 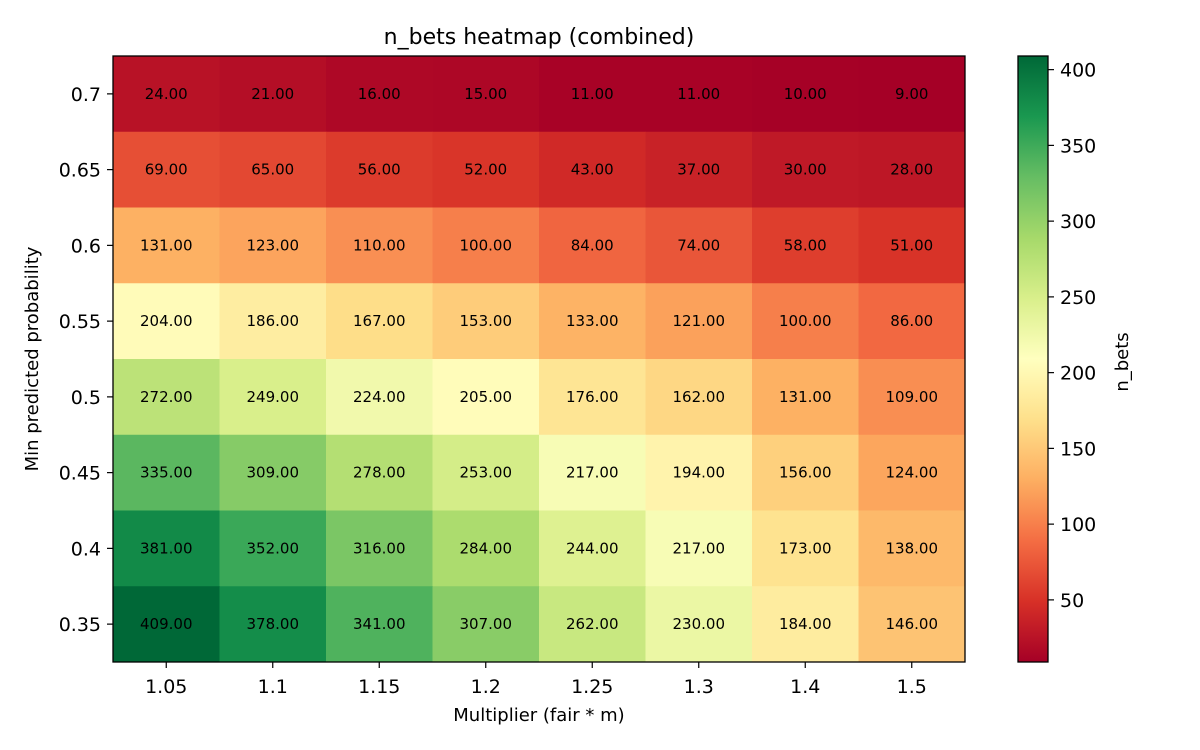 I want to click on cell-value-label: 230.00, so click(x=699, y=624).